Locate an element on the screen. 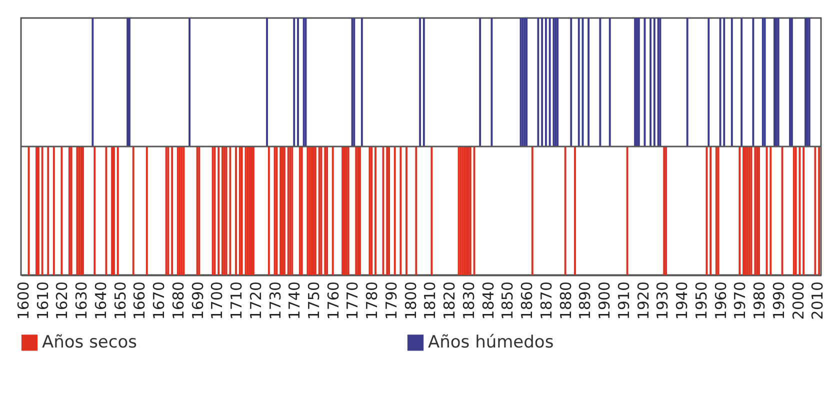 The height and width of the screenshot is (412, 828). x-tick-label: 1600 is located at coordinates (23, 301).